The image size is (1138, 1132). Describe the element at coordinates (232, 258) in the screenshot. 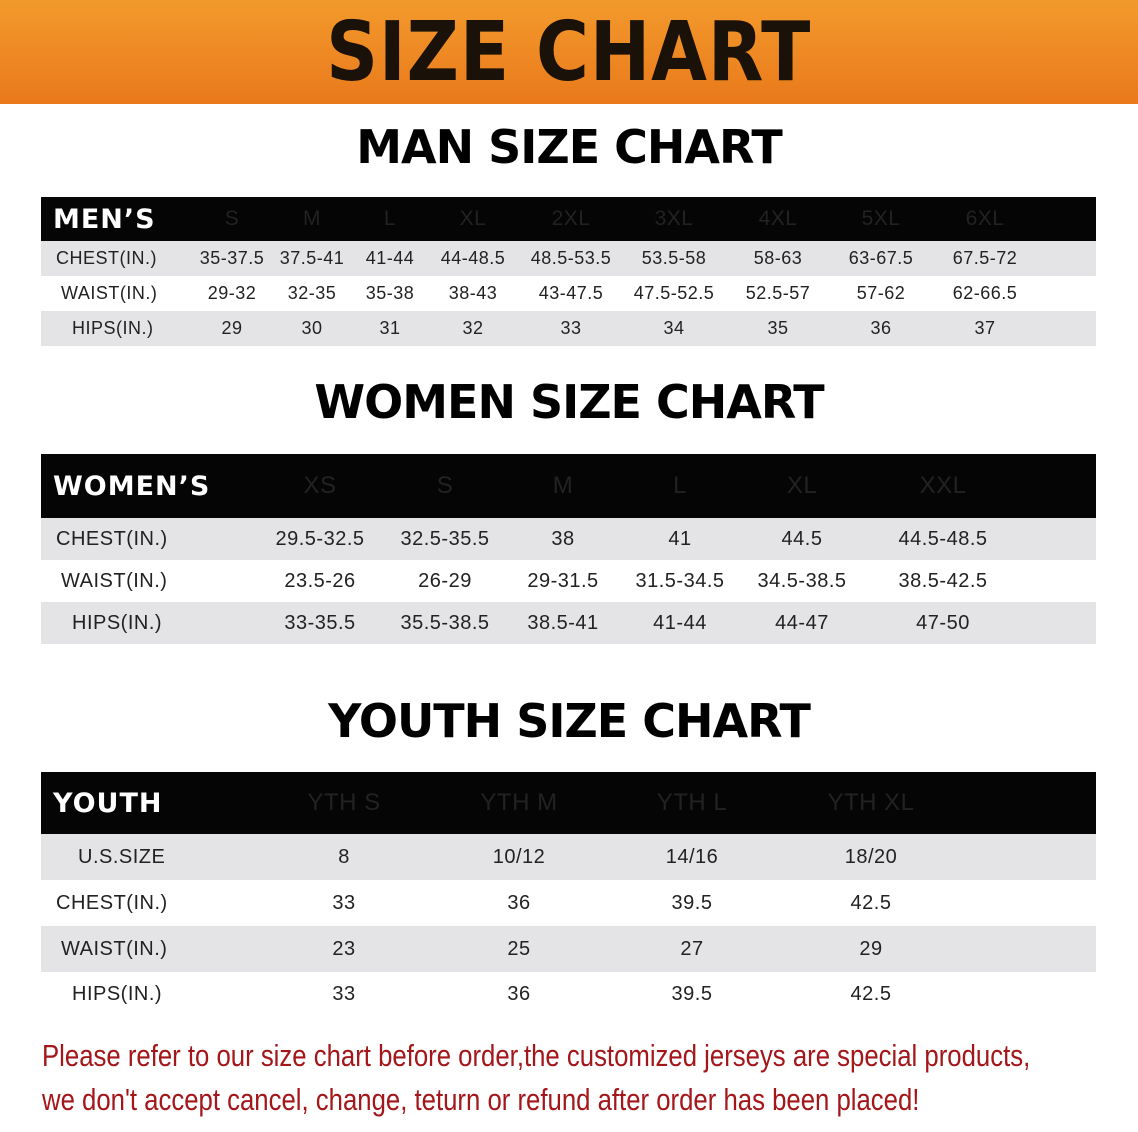

I see `table-cell: 35-37.5` at that location.